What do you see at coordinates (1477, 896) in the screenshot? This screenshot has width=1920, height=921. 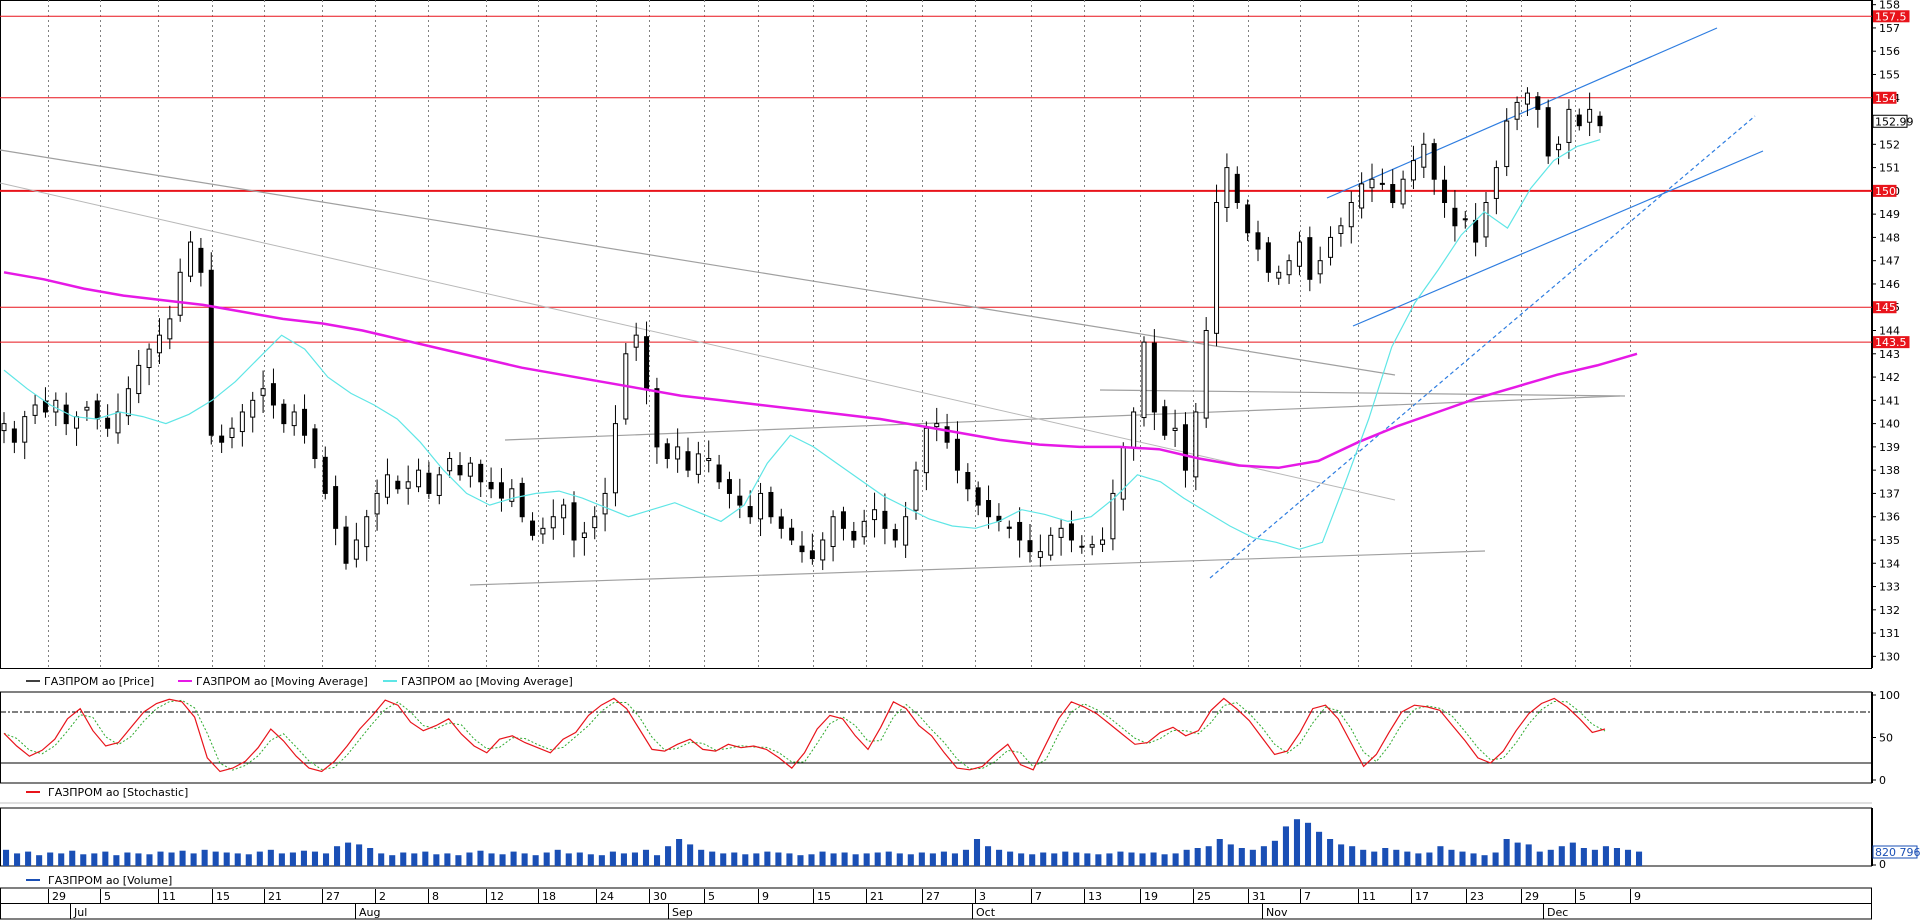 I see `day-tick-label: 23` at bounding box center [1477, 896].